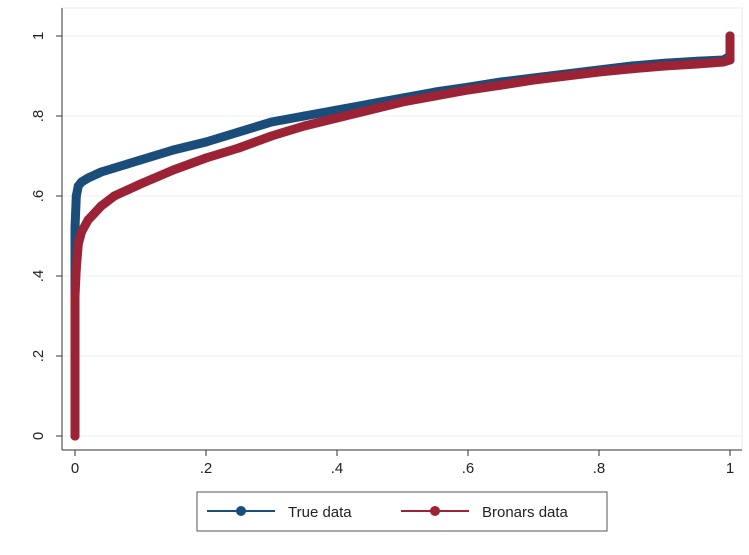  What do you see at coordinates (75, 468) in the screenshot?
I see `x-tick-label-0: 0` at bounding box center [75, 468].